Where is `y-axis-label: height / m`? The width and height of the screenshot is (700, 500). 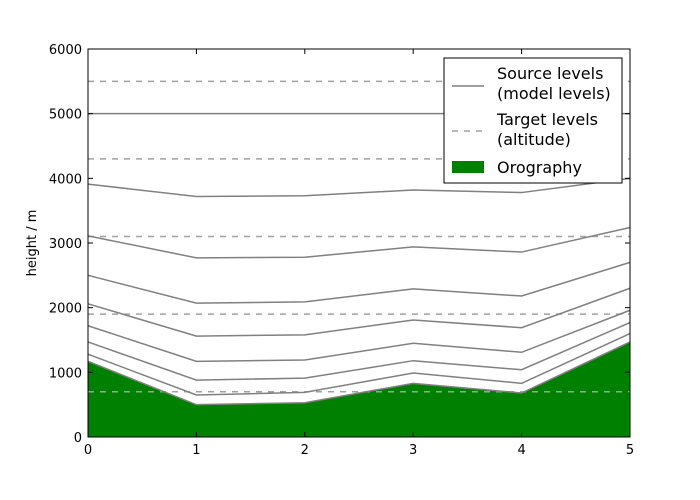 y-axis-label: height / m is located at coordinates (32, 243).